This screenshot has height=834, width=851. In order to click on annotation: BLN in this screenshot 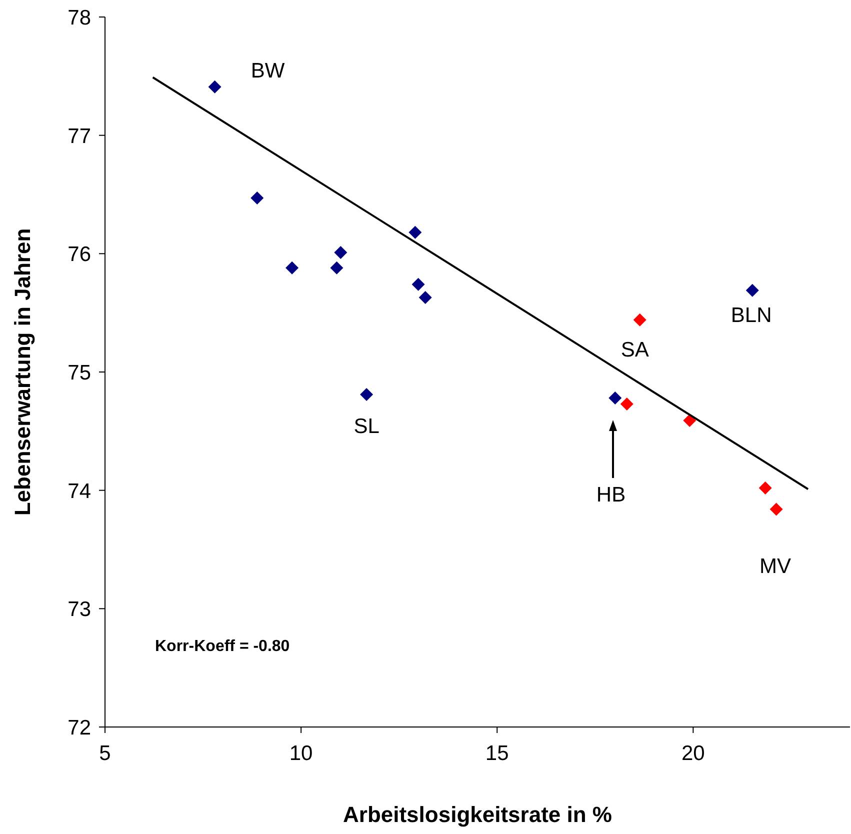, I will do `click(751, 315)`.